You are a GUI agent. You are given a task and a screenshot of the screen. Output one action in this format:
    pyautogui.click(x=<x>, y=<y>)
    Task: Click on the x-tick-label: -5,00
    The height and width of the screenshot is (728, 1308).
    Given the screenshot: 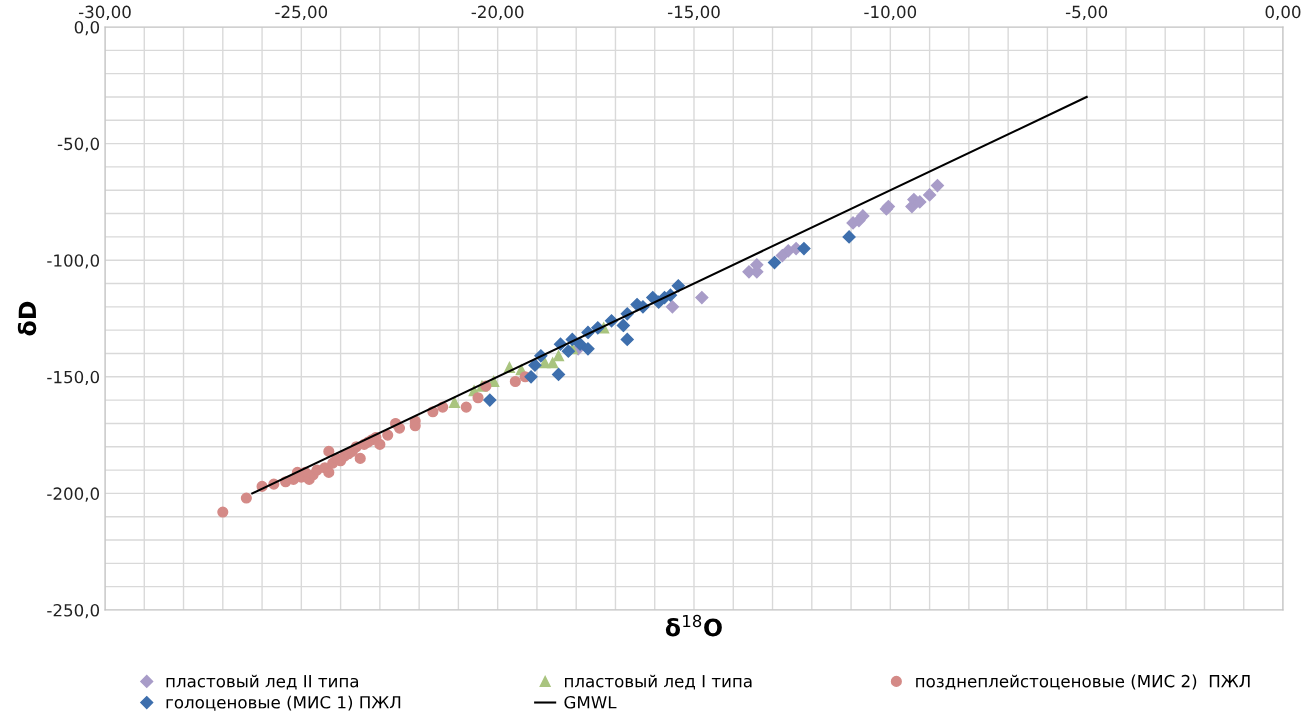 What is the action you would take?
    pyautogui.click(x=1086, y=12)
    